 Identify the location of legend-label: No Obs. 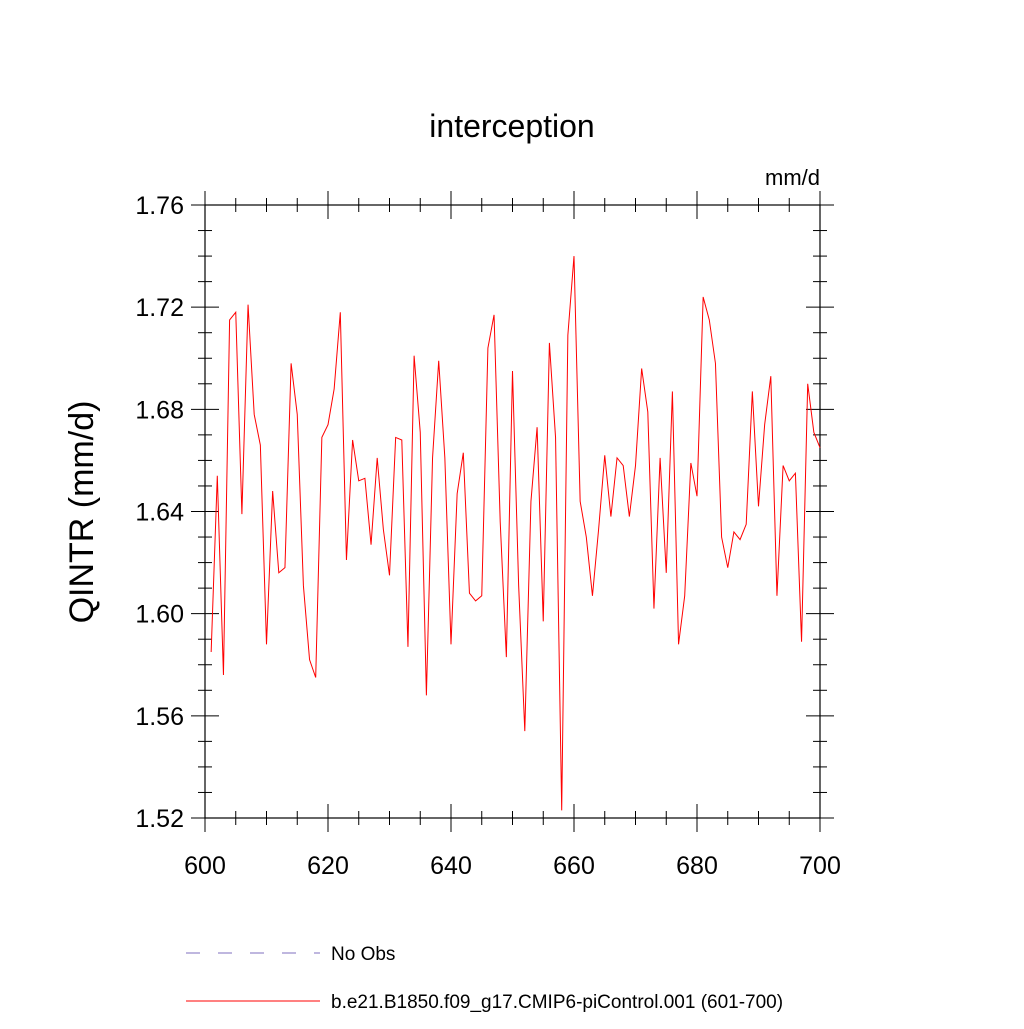
(363, 954).